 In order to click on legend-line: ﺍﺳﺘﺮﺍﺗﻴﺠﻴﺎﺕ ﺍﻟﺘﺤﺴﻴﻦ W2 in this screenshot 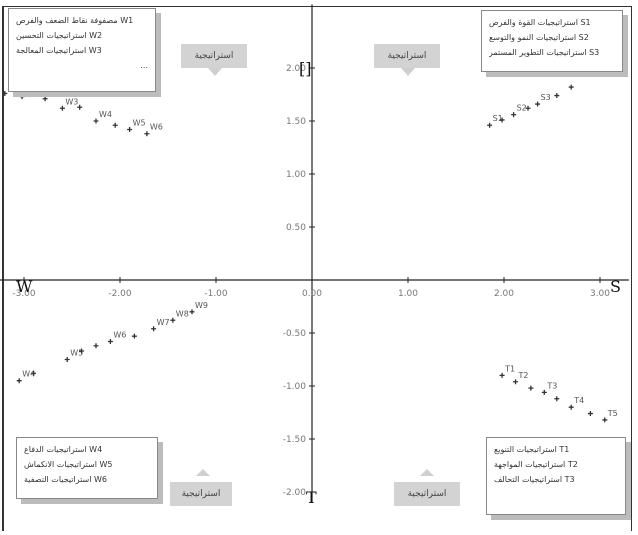, I will do `click(59, 35)`.